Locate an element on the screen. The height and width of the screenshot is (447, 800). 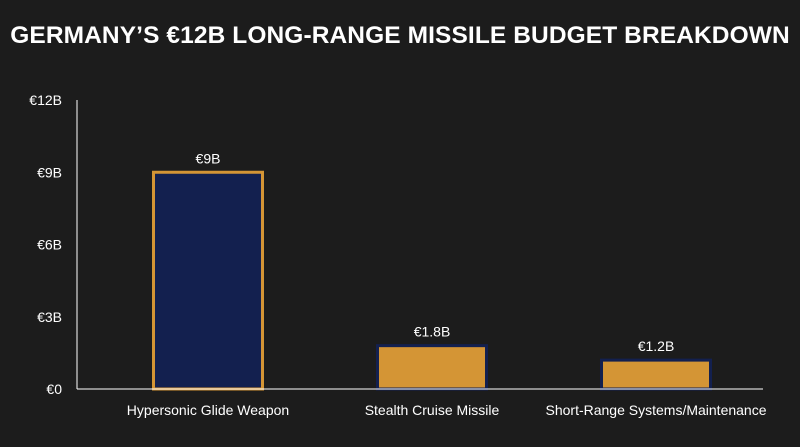
x-tick-label: Hypersonic Glide Weapon is located at coordinates (208, 410).